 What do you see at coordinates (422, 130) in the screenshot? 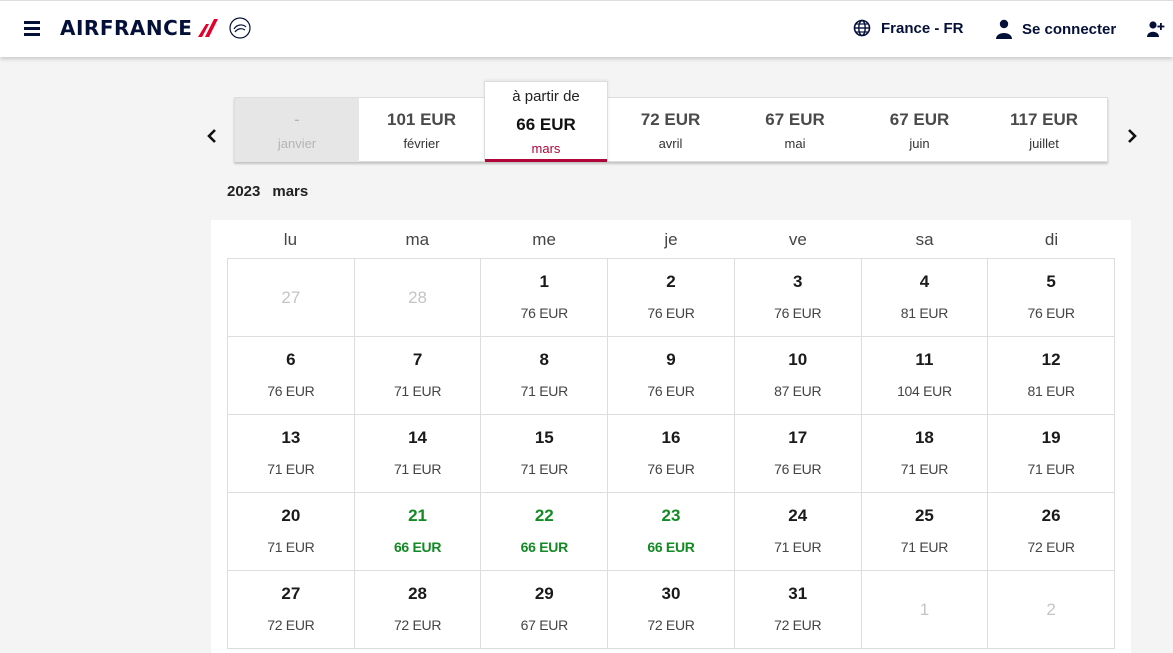
I see `month-tab-fevrier: 101 EUR février` at bounding box center [422, 130].